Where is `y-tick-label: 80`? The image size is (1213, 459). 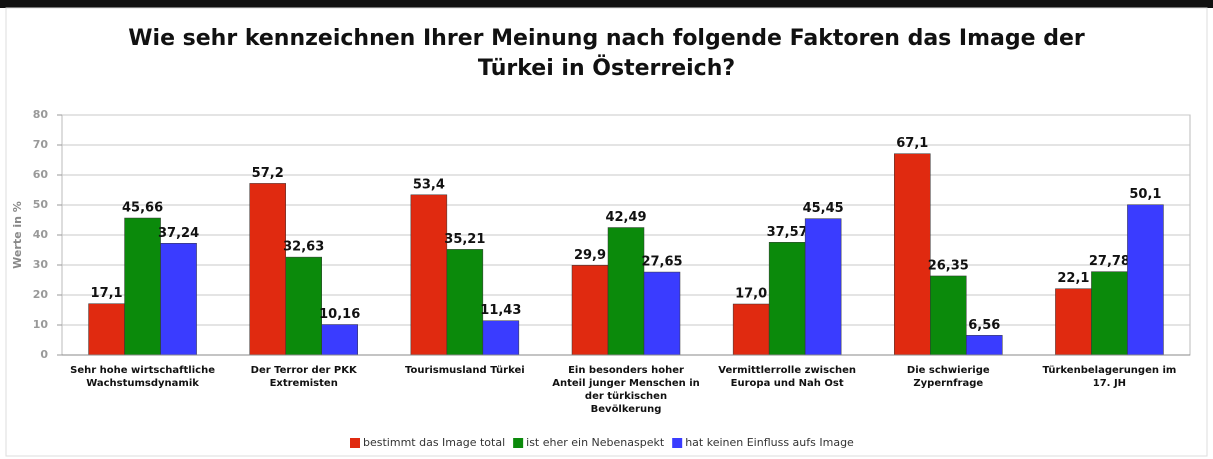
y-tick-label: 80 is located at coordinates (41, 114).